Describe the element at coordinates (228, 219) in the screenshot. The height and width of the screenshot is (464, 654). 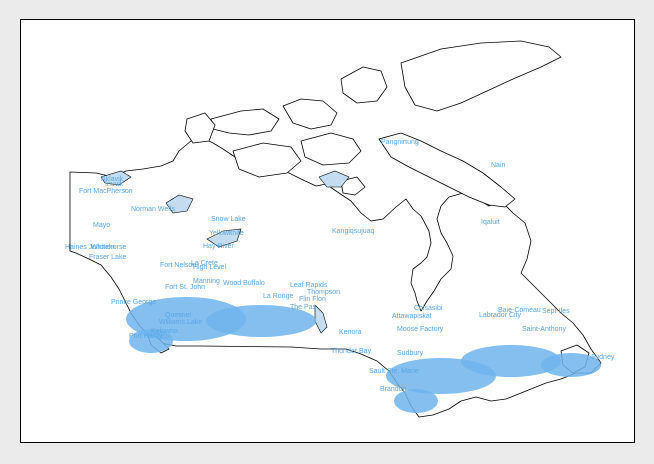
I see `city-label: Snow Lake` at that location.